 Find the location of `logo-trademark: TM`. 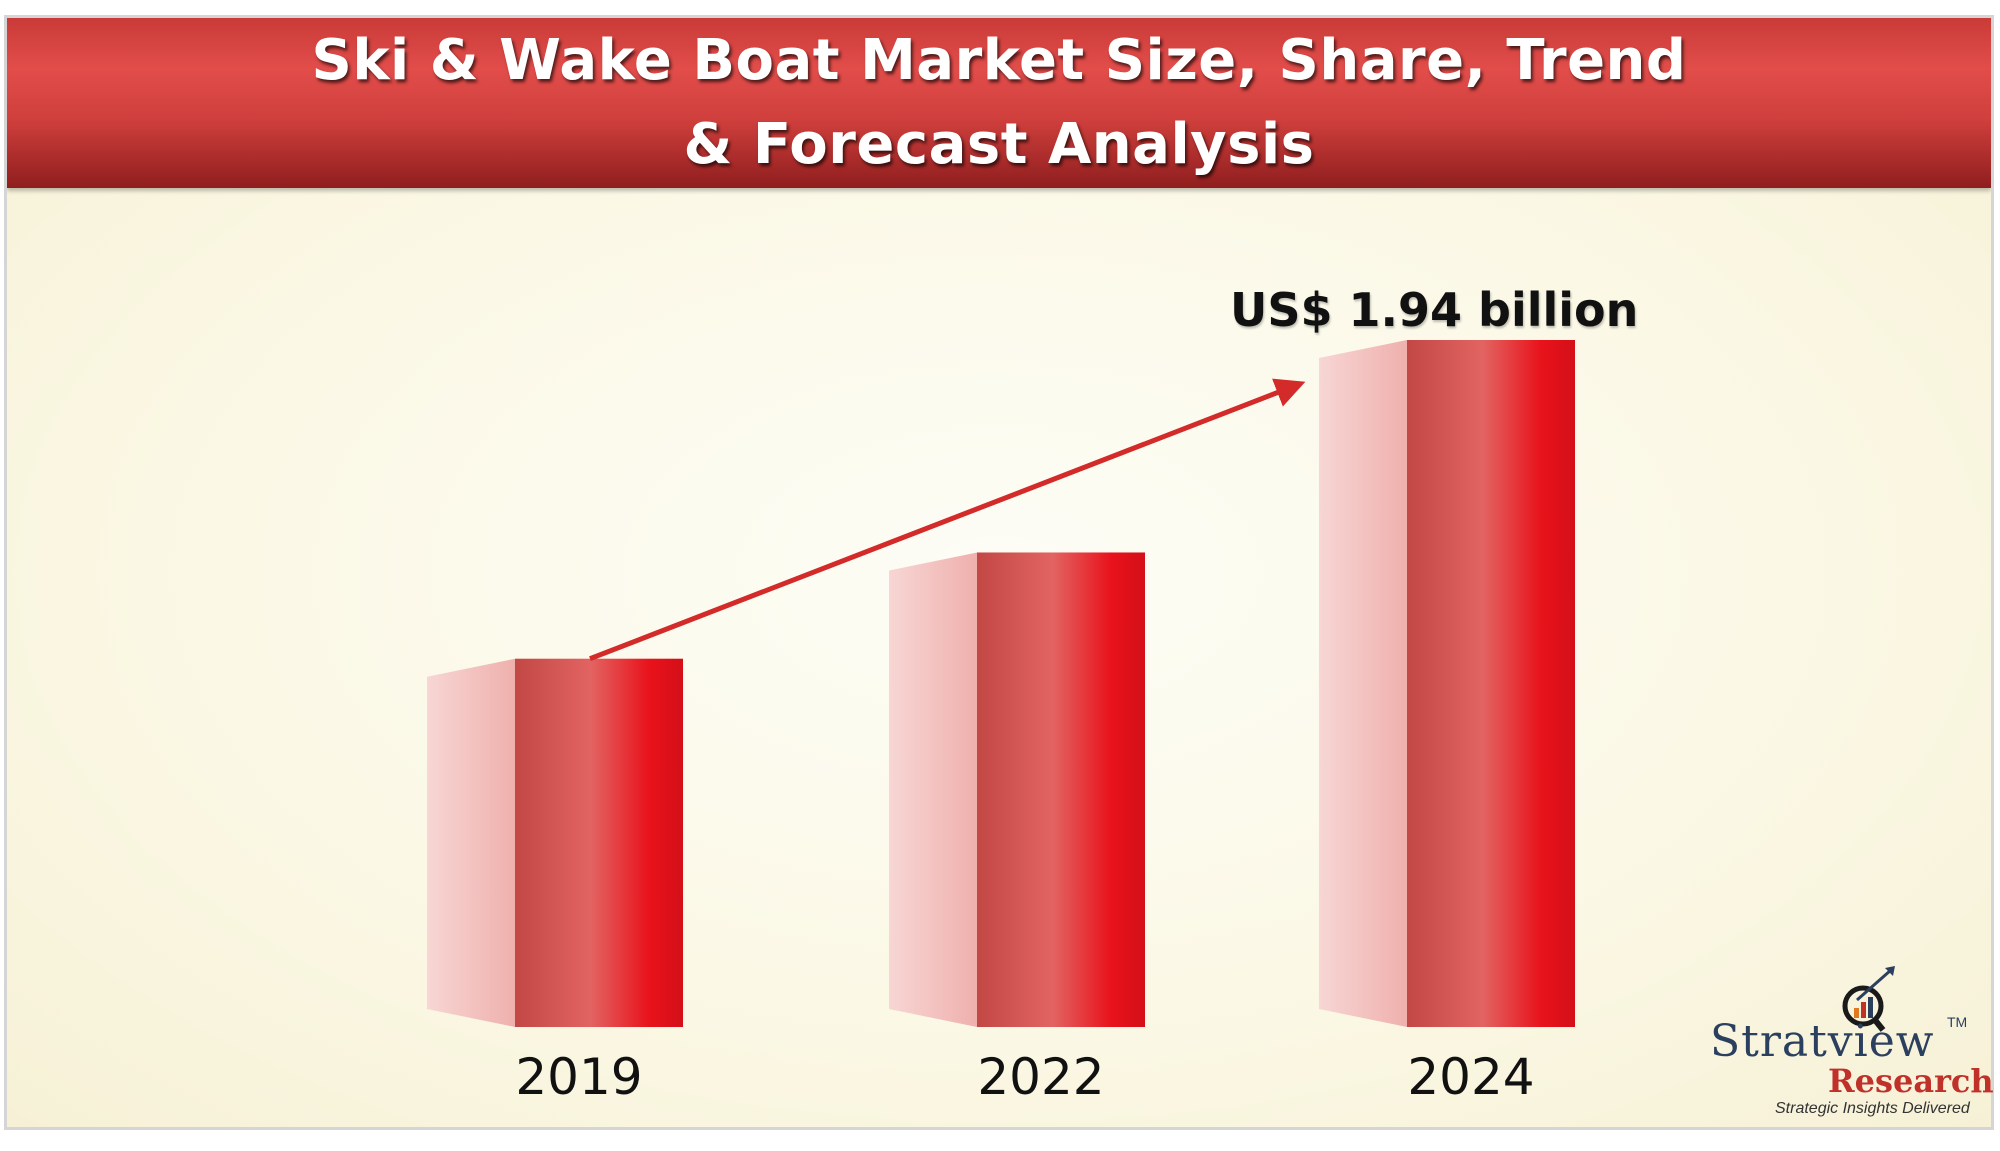

logo-trademark: TM is located at coordinates (1957, 1022).